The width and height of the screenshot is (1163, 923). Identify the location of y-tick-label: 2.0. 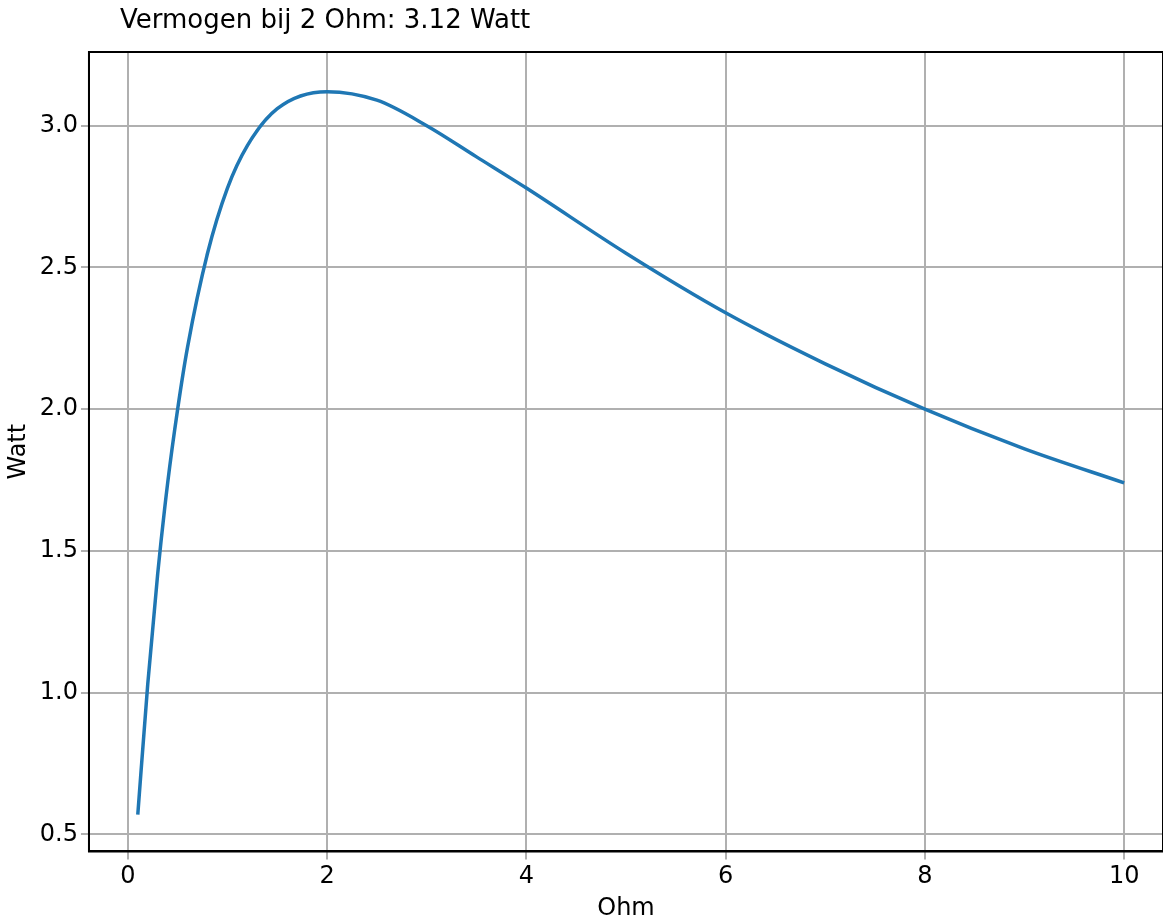
(58, 407).